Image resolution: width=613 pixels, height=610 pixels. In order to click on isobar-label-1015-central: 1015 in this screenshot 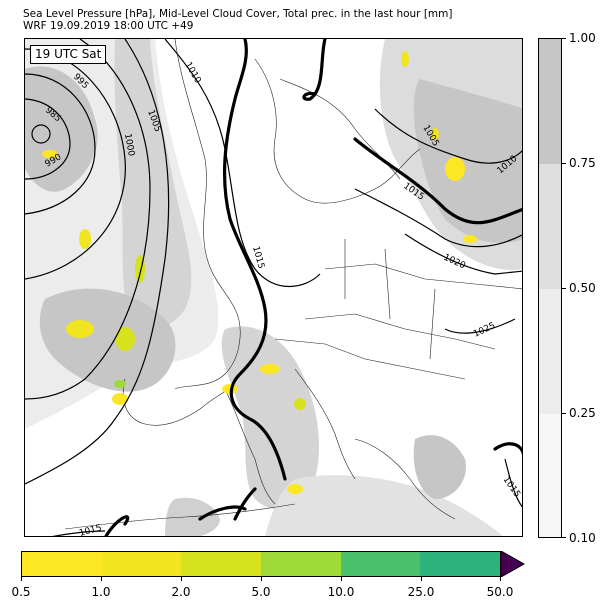, I will do `click(258, 257)`.